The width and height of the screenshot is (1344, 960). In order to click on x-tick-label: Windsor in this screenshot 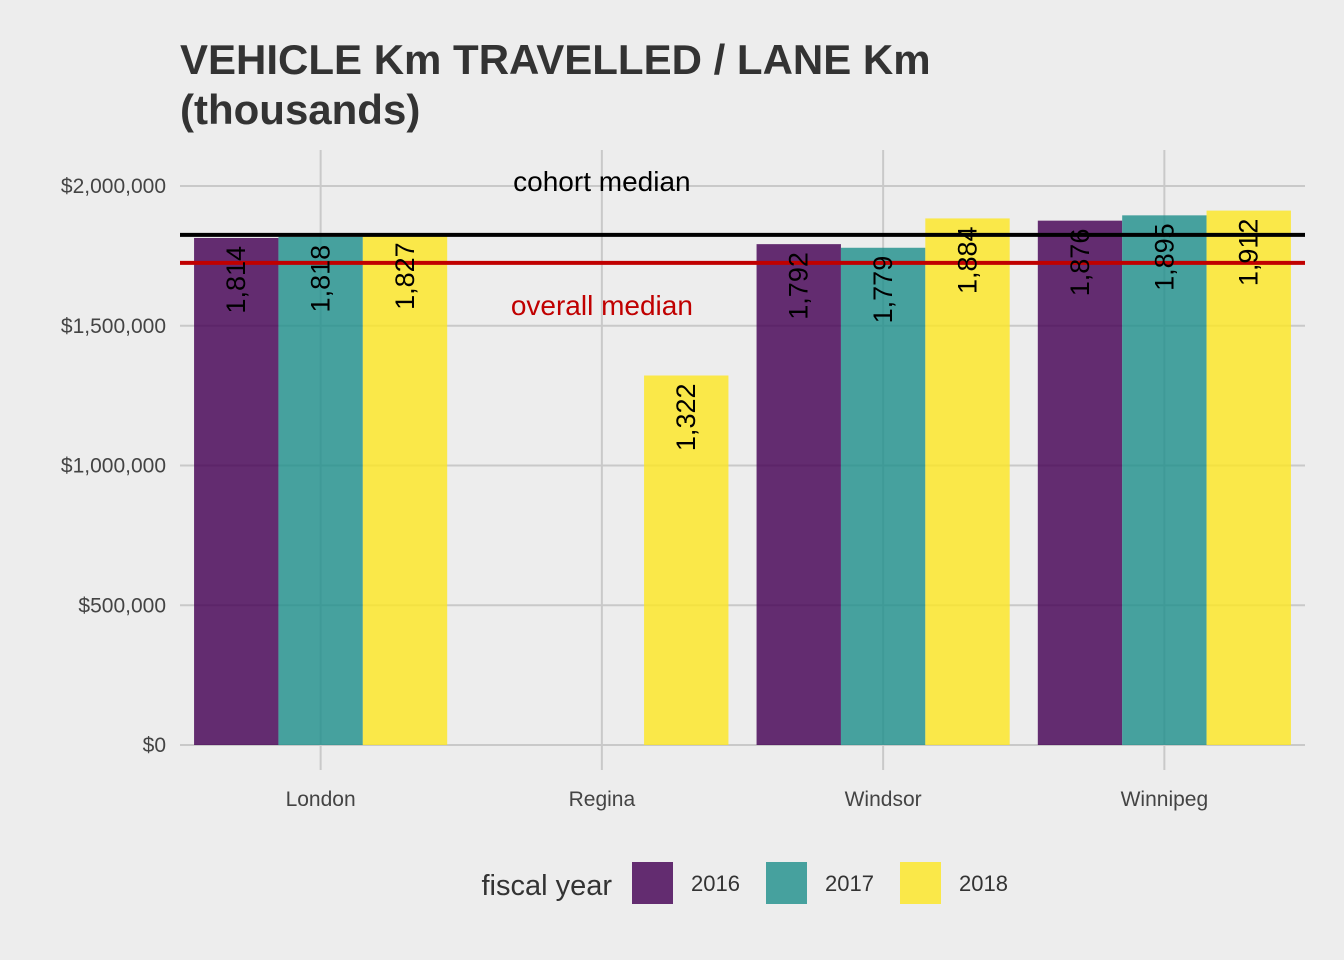, I will do `click(883, 799)`.